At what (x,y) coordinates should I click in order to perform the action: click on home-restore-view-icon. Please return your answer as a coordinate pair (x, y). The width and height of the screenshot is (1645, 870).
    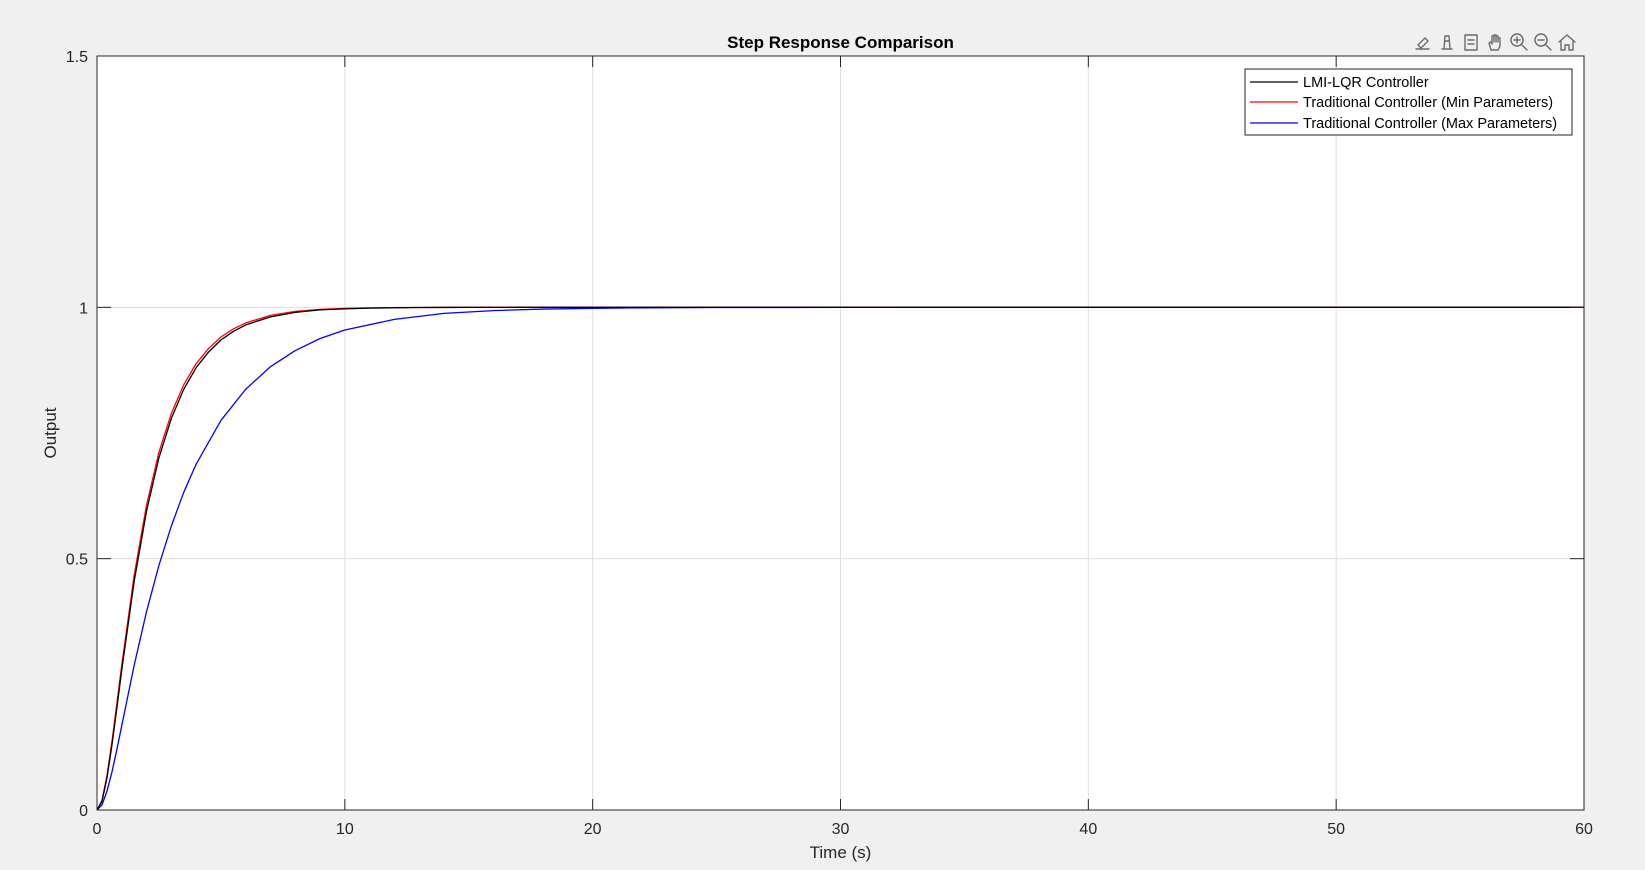
    Looking at the image, I should click on (1567, 42).